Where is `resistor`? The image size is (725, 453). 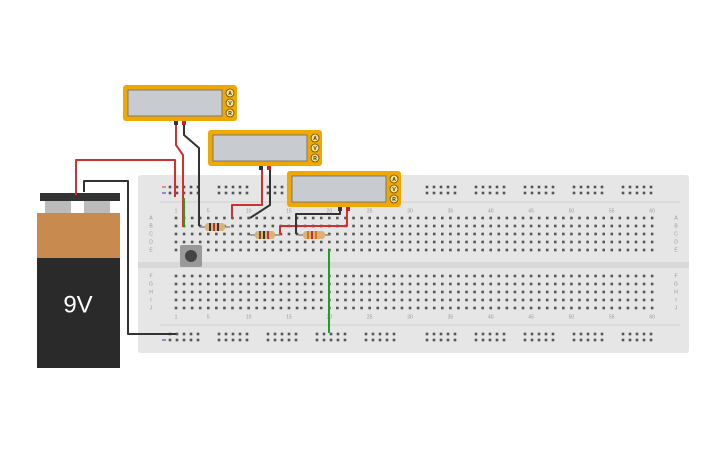
resistor is located at coordinates (314, 235).